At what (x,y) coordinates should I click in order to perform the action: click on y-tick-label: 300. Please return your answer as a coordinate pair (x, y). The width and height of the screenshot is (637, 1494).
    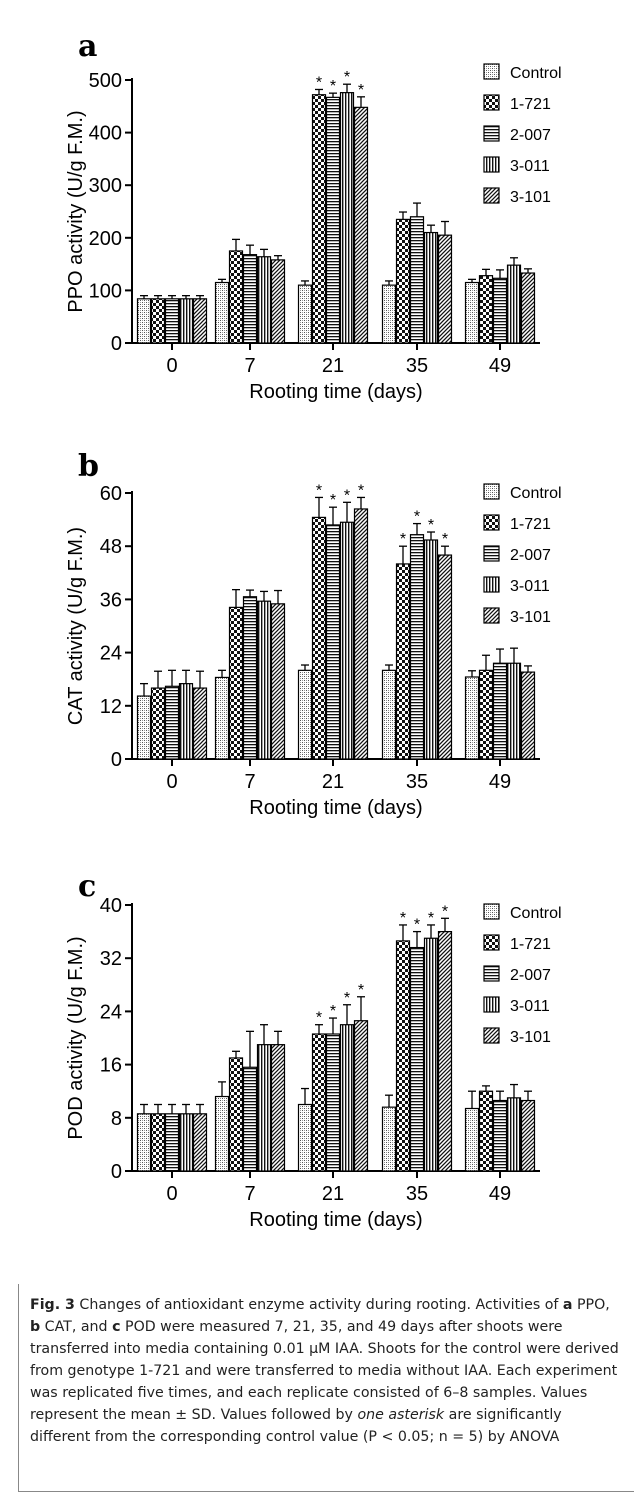
    Looking at the image, I should click on (105, 186).